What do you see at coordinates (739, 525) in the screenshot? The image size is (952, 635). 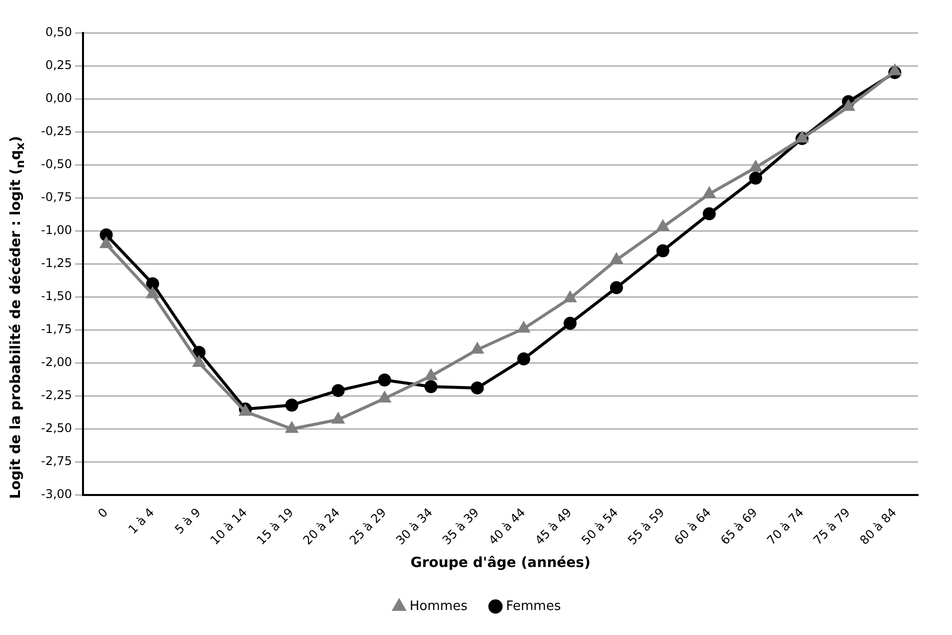 I see `x-tick-label: 65 à 69` at bounding box center [739, 525].